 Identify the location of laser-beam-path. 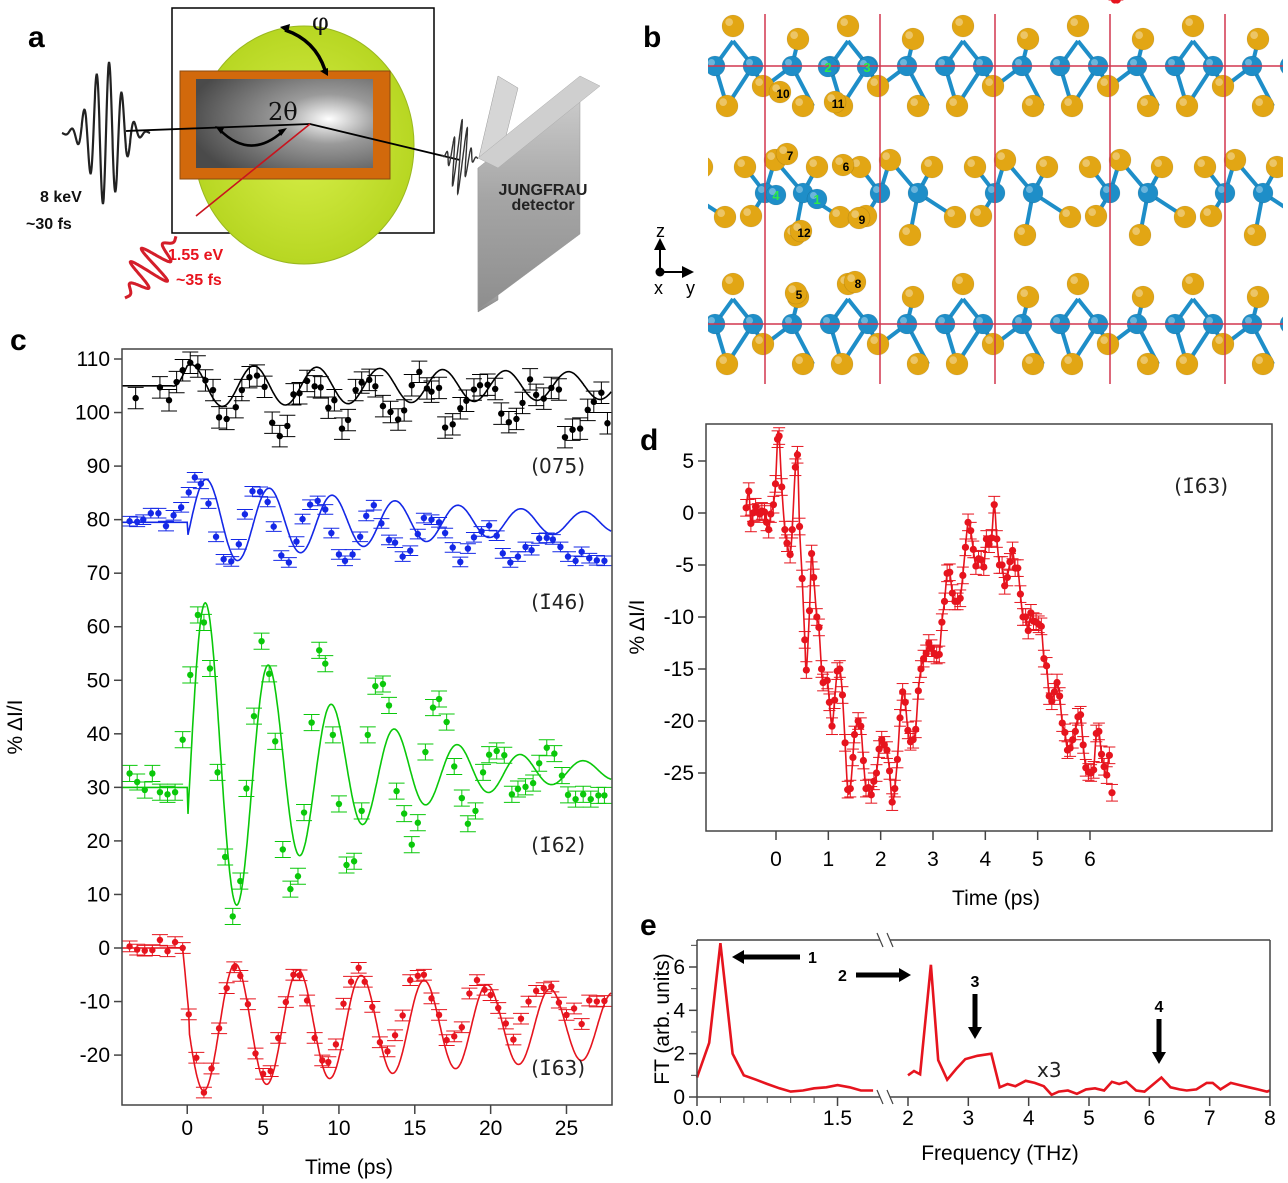
(253, 170).